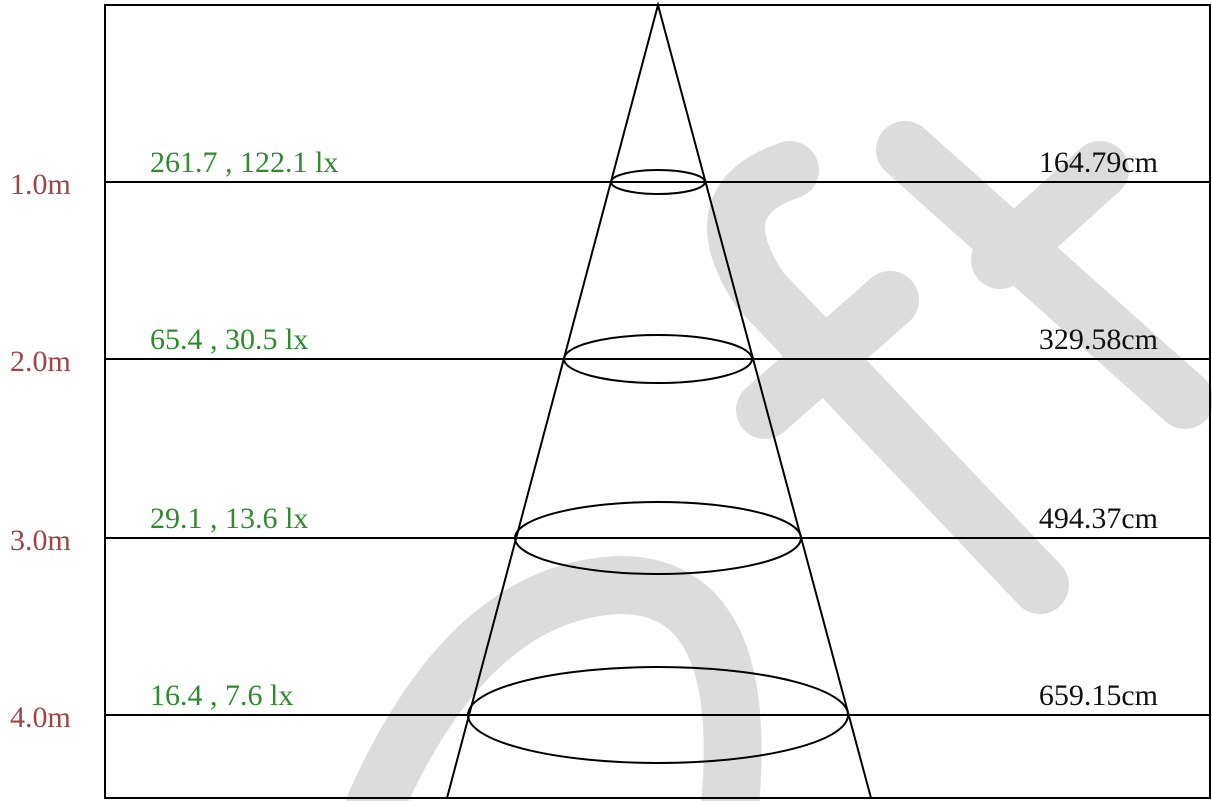  Describe the element at coordinates (1098, 339) in the screenshot. I see `diameter-label: 329.58cm` at that location.